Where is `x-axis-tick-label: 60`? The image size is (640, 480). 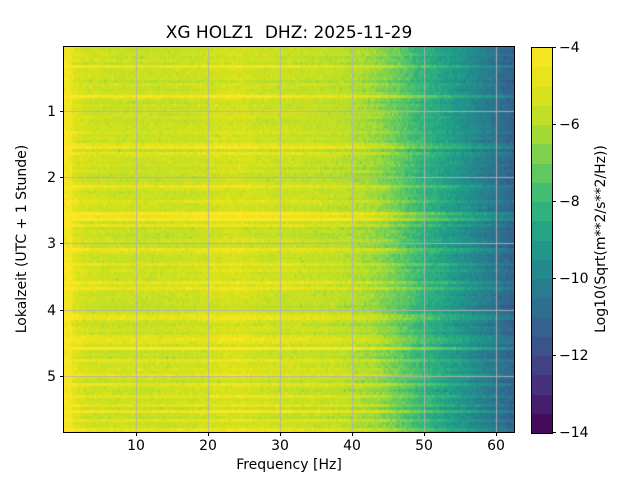 x-axis-tick-label: 60 is located at coordinates (496, 446).